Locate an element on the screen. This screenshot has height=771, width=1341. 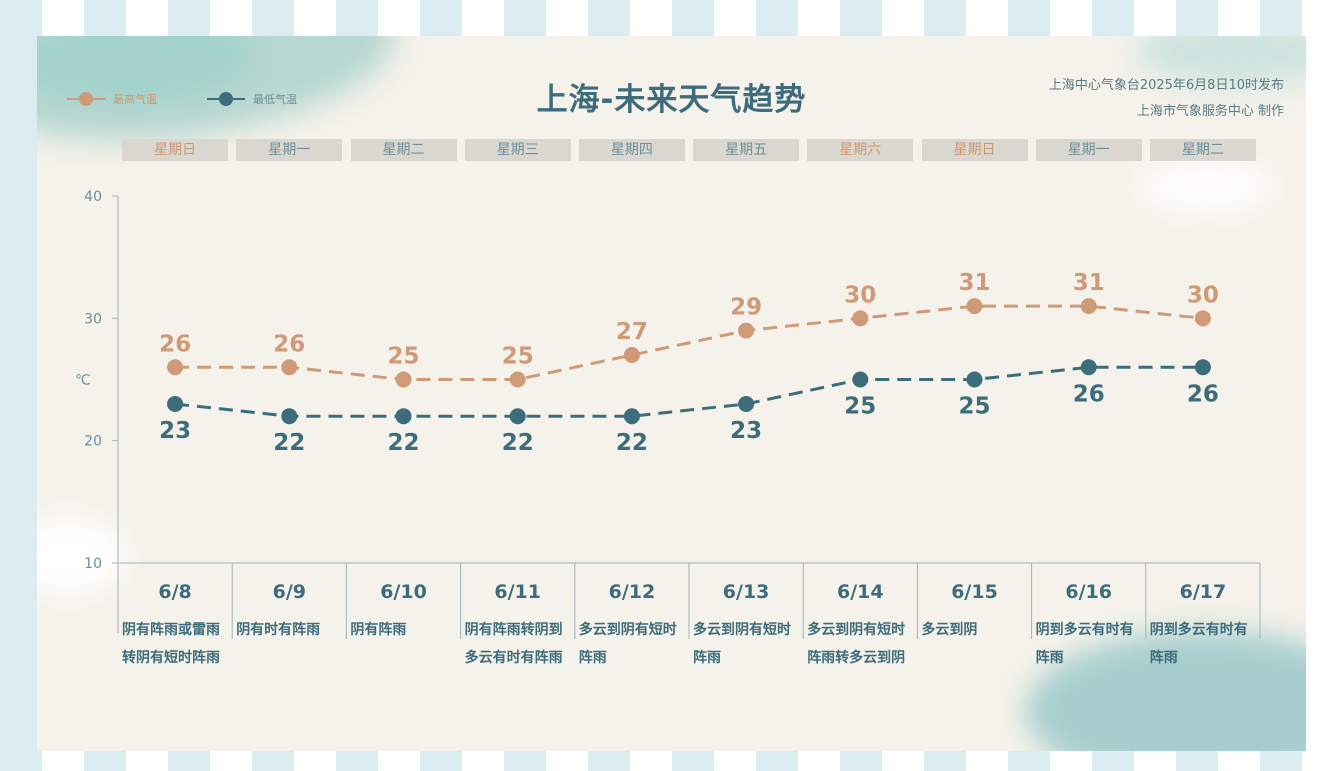
date-label: 6/9 is located at coordinates (289, 592).